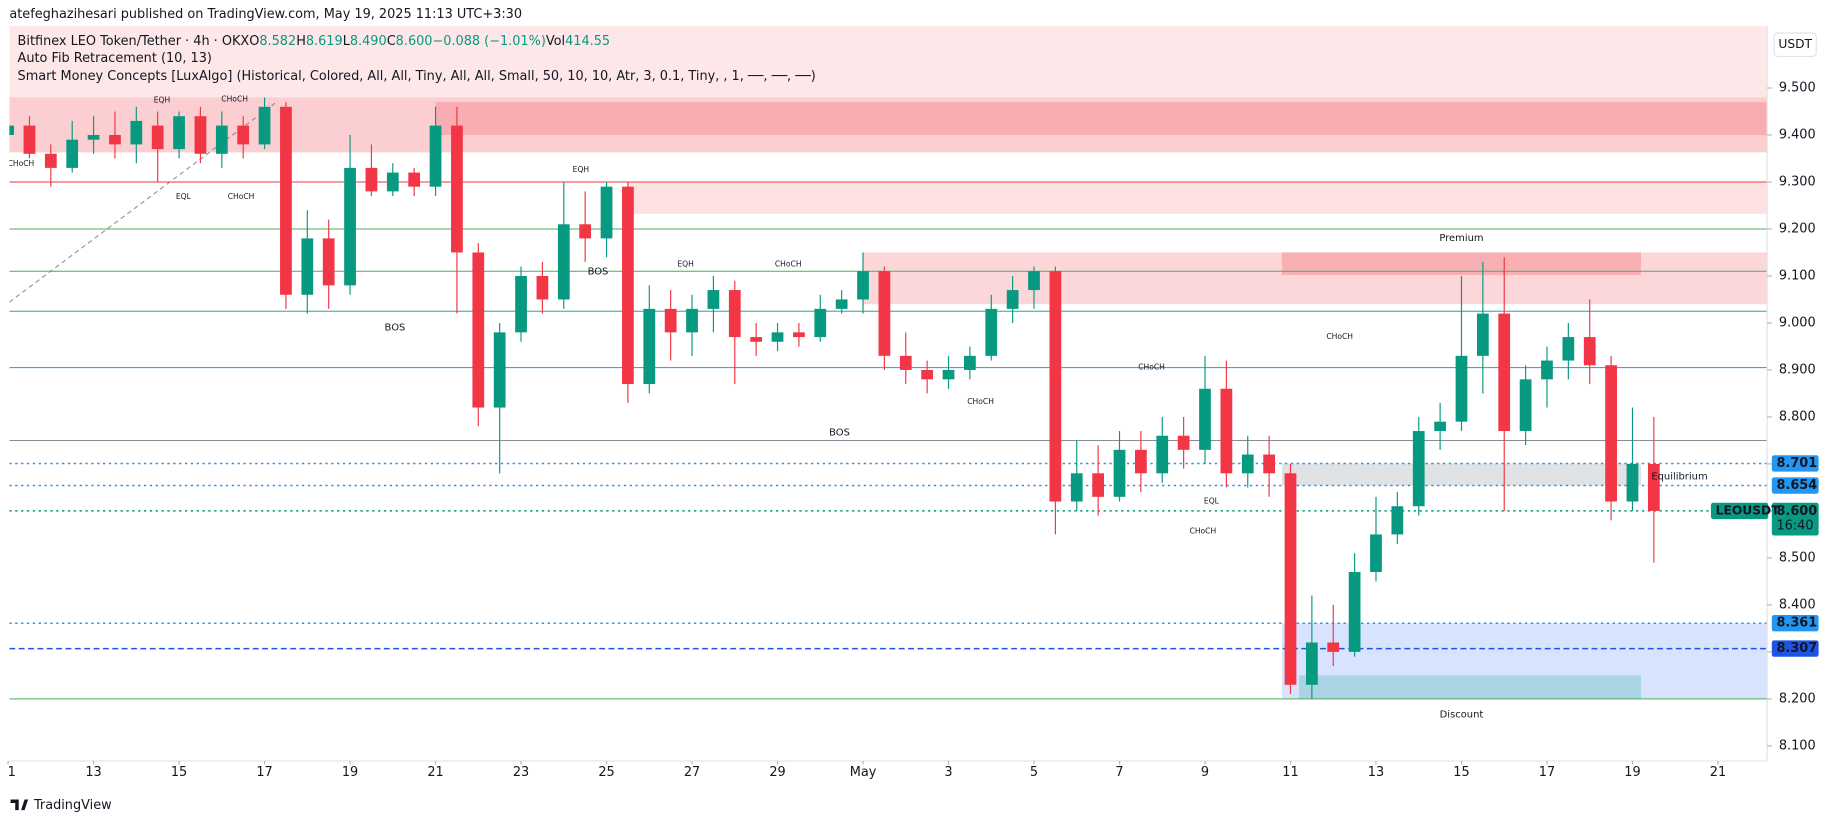 This screenshot has width=1835, height=822. What do you see at coordinates (489, 41) in the screenshot?
I see `quote-value: −0.088 (−1.01%)` at bounding box center [489, 41].